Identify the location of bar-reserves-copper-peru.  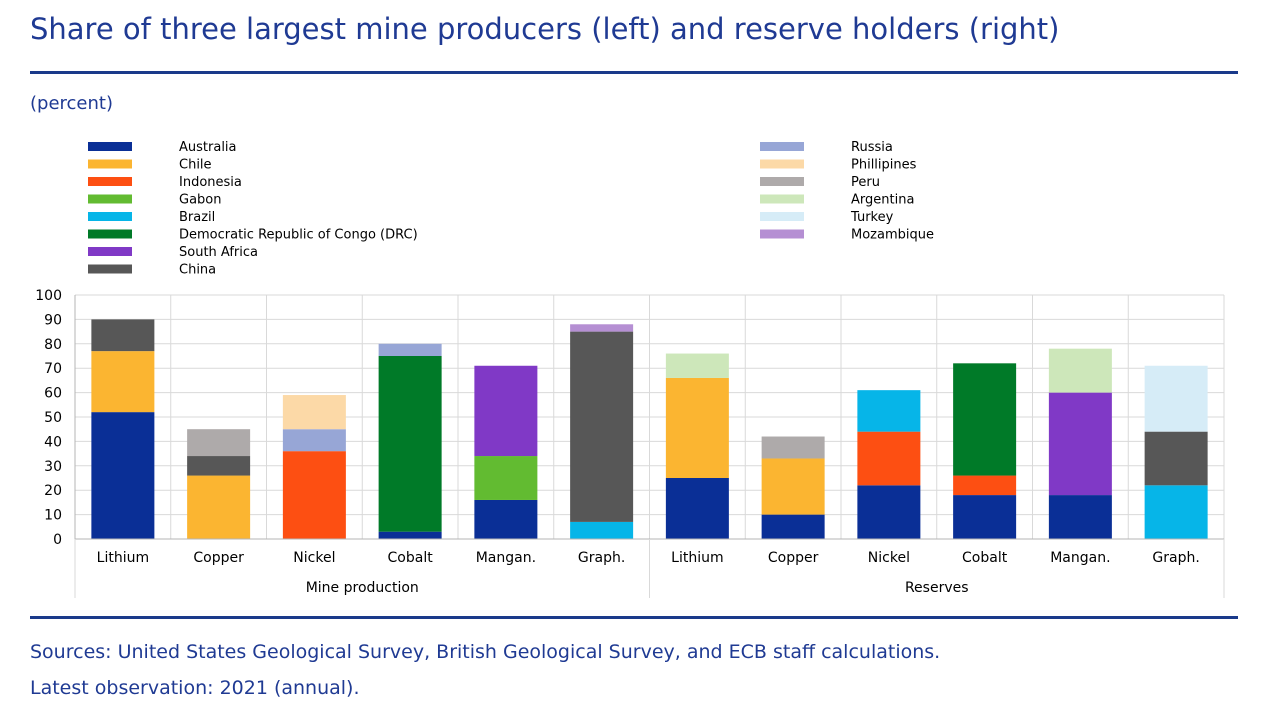
(793, 447).